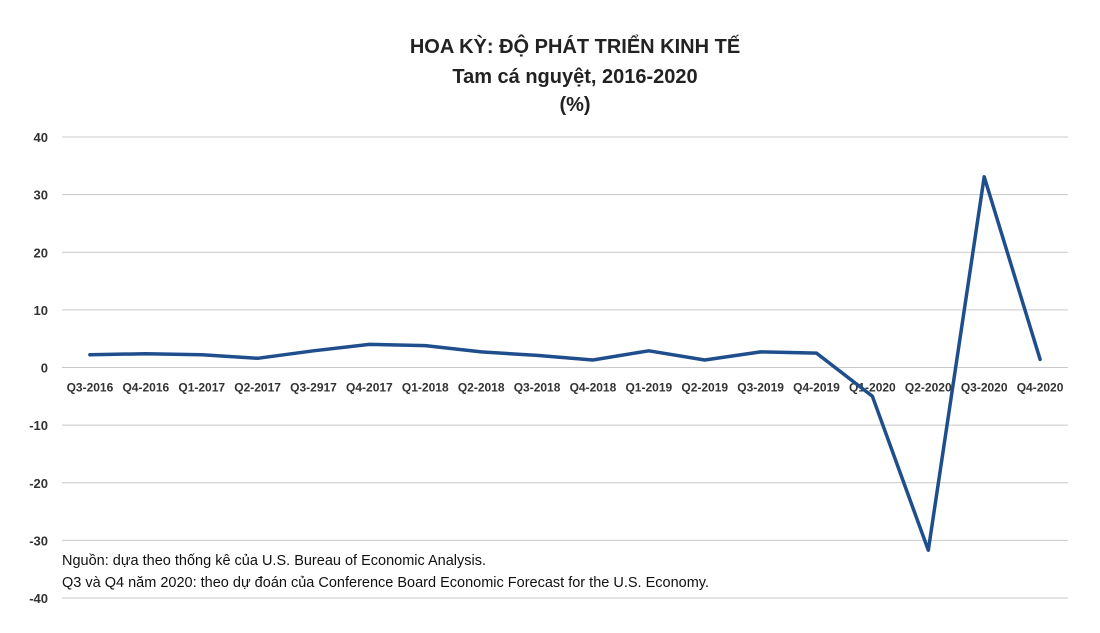 This screenshot has height=633, width=1100. Describe the element at coordinates (38, 598) in the screenshot. I see `y-tick-label: -40` at that location.